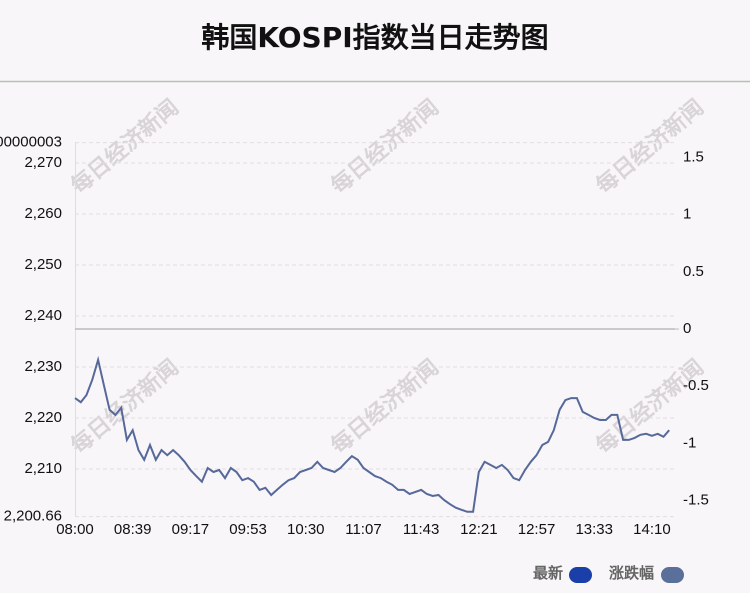 Image resolution: width=750 pixels, height=593 pixels. Describe the element at coordinates (43, 162) in the screenshot. I see `y-tick-label: 2,270` at that location.